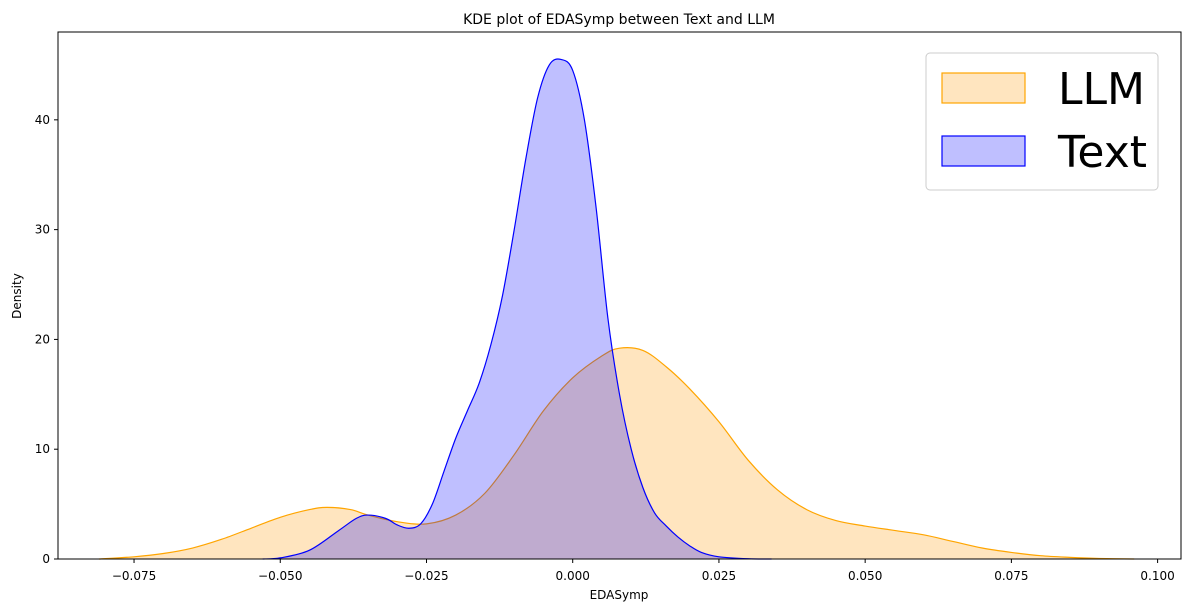 The image size is (1189, 612). Describe the element at coordinates (1157, 576) in the screenshot. I see `x-tick-label: 0.100` at that location.